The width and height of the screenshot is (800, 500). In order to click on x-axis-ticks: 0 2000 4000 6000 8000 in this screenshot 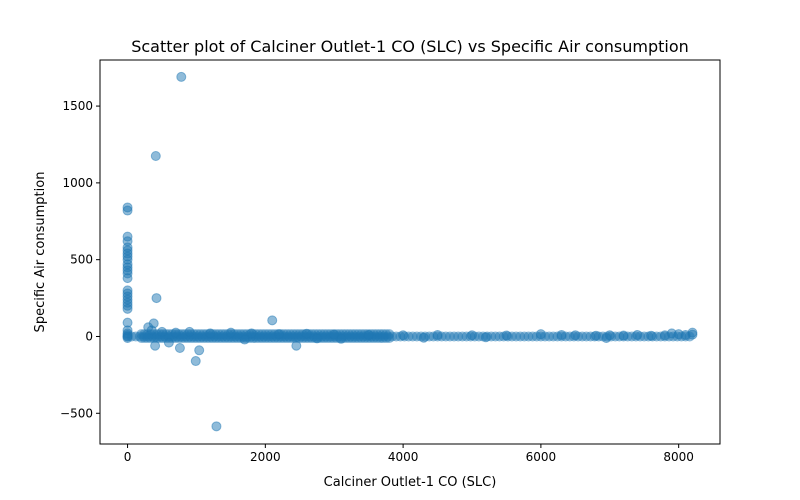, I will do `click(409, 454)`.